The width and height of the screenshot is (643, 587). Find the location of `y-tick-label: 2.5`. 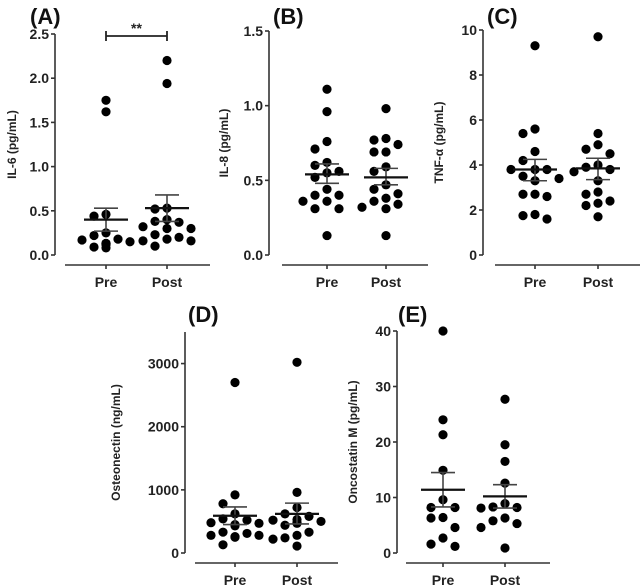

y-tick-label: 2.5 is located at coordinates (40, 34).